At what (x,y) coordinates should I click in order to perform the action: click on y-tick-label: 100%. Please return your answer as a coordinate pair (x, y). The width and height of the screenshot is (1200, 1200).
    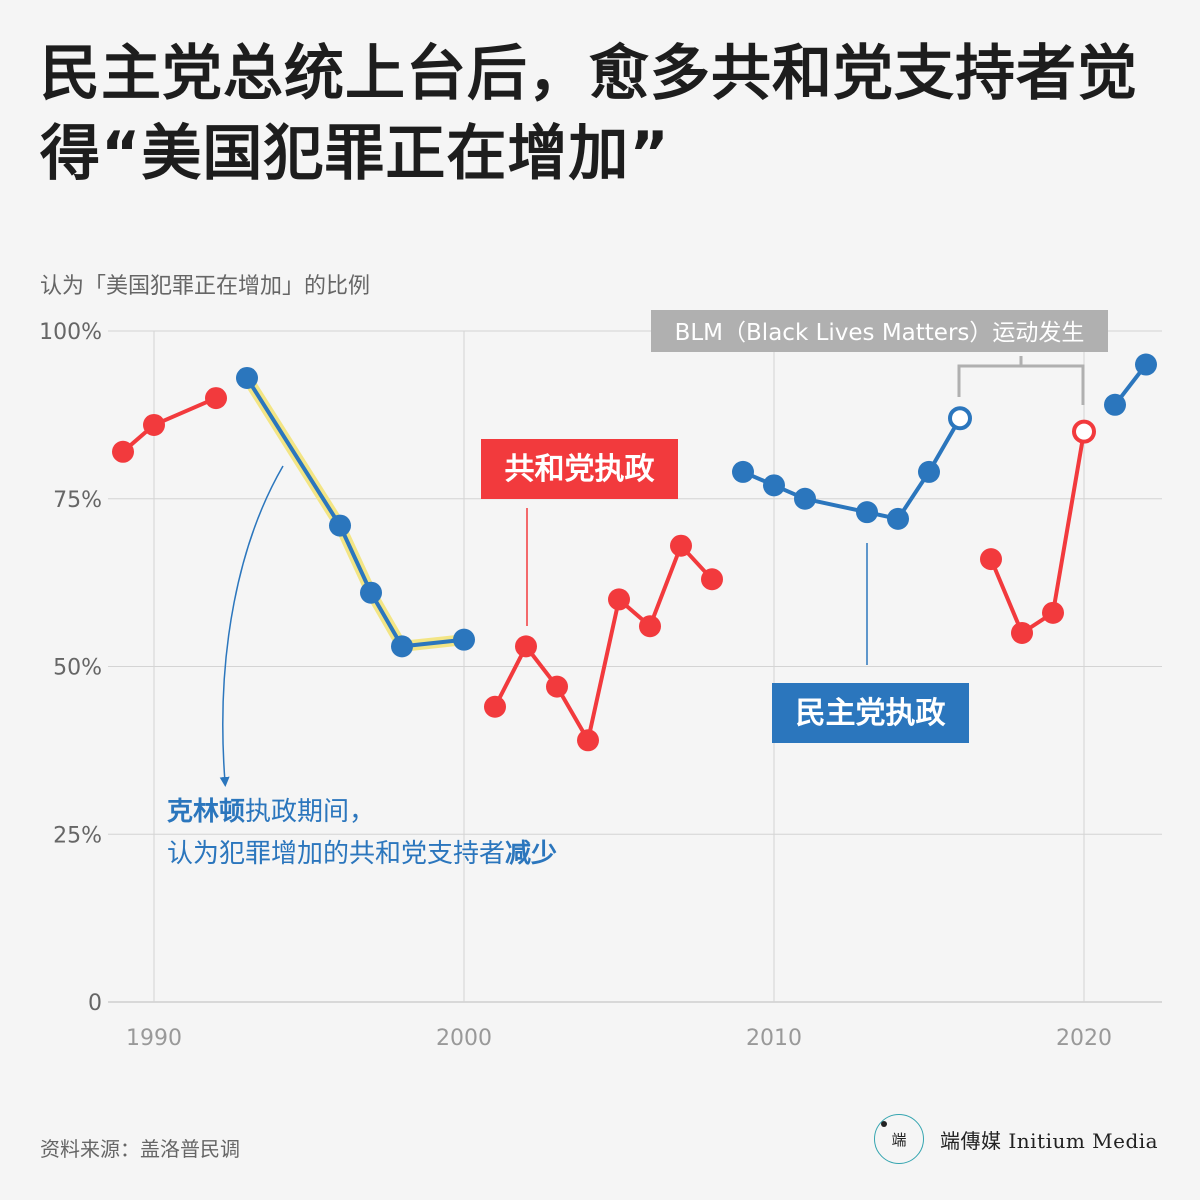
    Looking at the image, I should click on (70, 332).